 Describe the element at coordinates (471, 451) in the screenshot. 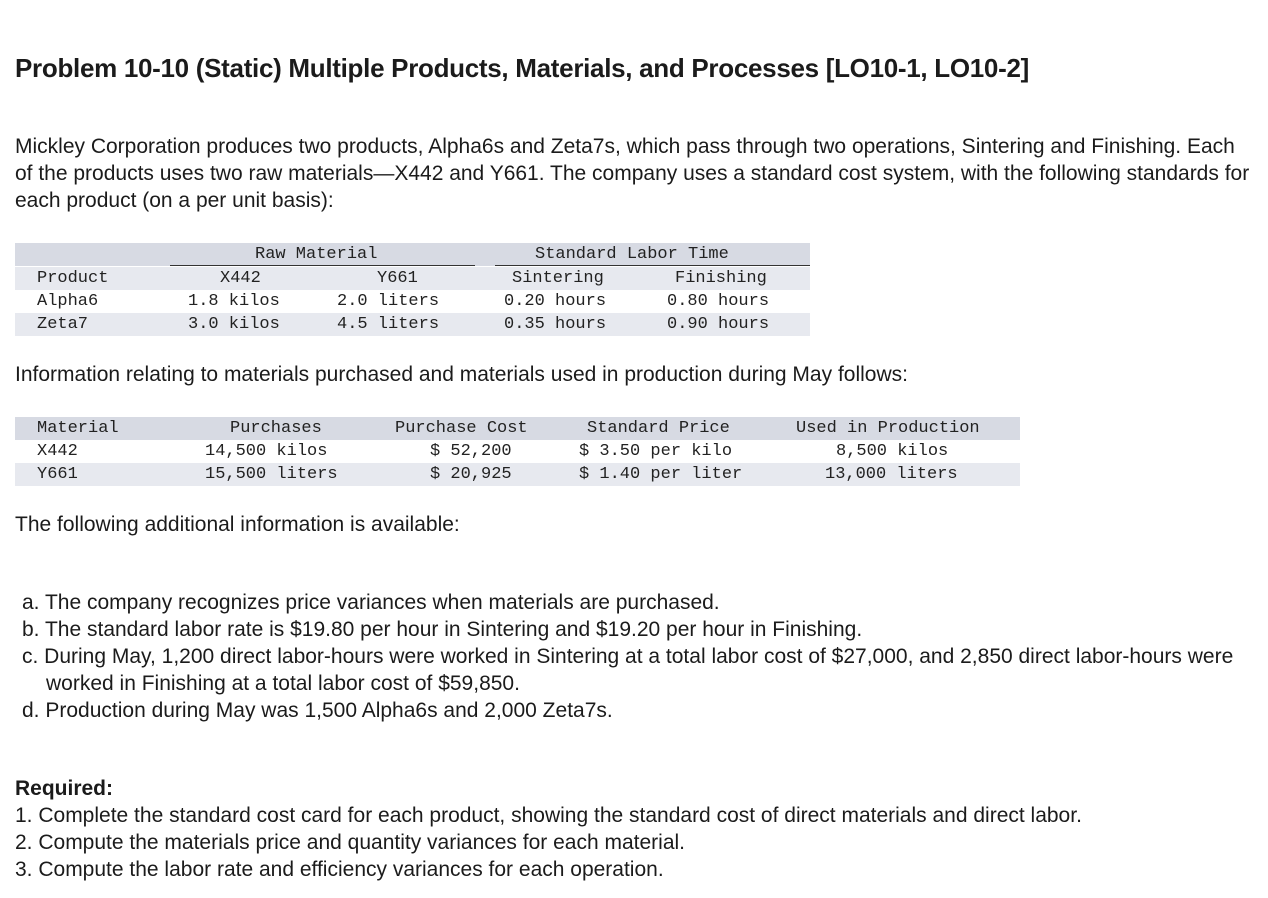

I see `purchase-cost: $ 52,200` at that location.